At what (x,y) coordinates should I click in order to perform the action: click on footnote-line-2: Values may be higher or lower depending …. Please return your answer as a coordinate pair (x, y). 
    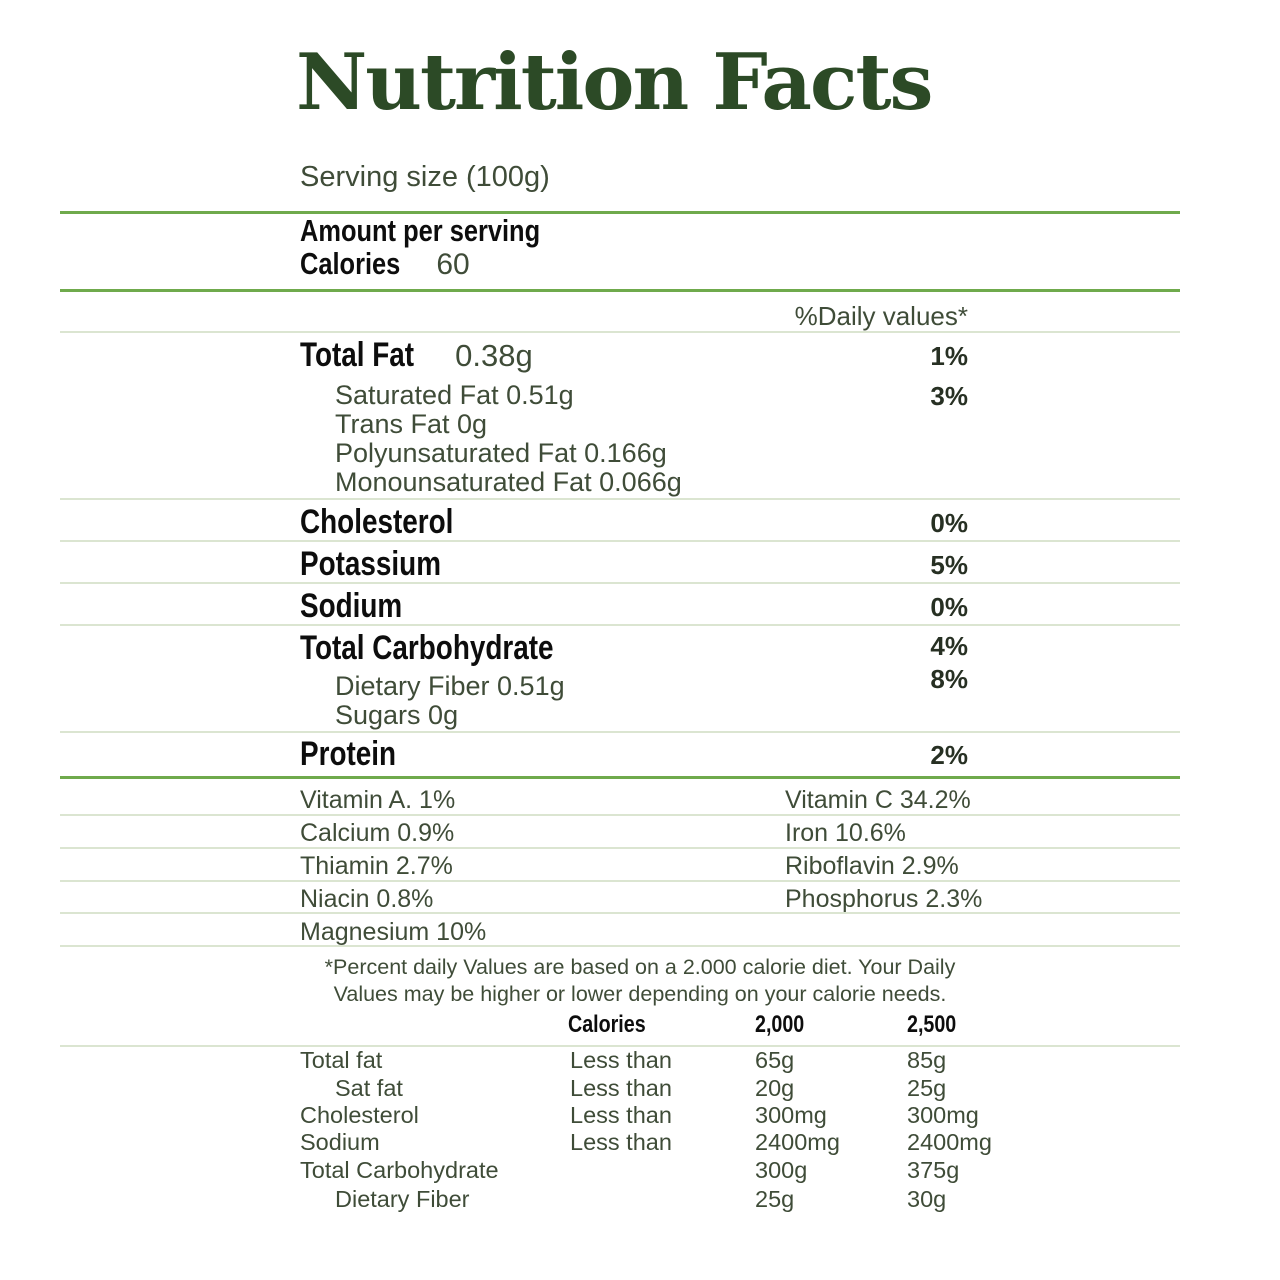
    Looking at the image, I should click on (640, 993).